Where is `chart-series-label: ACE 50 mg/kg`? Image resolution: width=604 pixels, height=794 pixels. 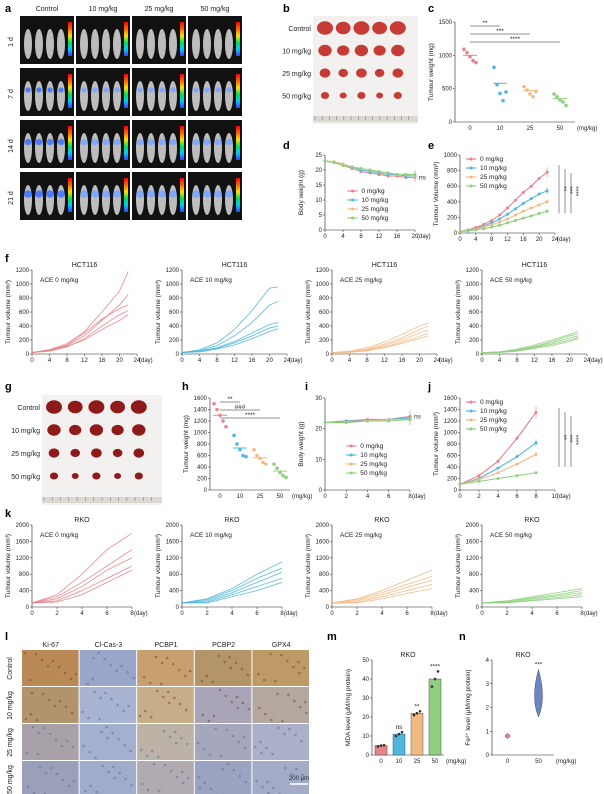
chart-series-label: ACE 50 mg/kg is located at coordinates (511, 535).